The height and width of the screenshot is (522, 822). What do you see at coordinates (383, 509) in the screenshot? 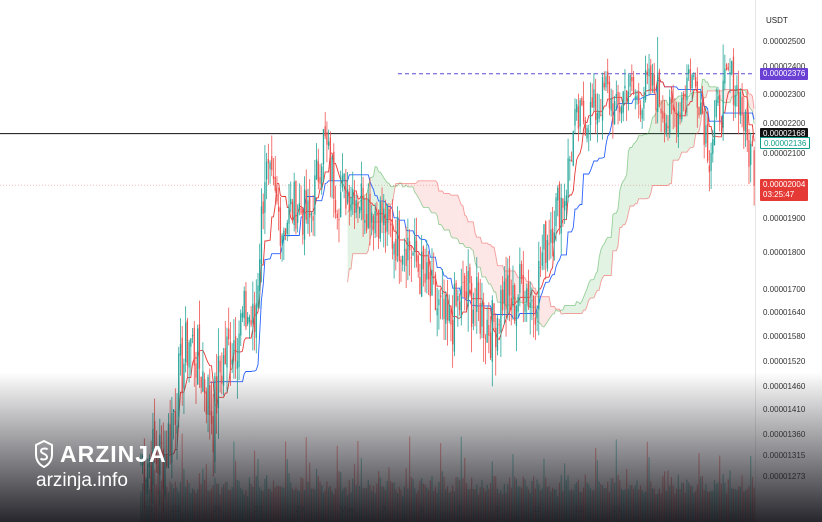
I see `time-axis-label: 3` at bounding box center [383, 509].